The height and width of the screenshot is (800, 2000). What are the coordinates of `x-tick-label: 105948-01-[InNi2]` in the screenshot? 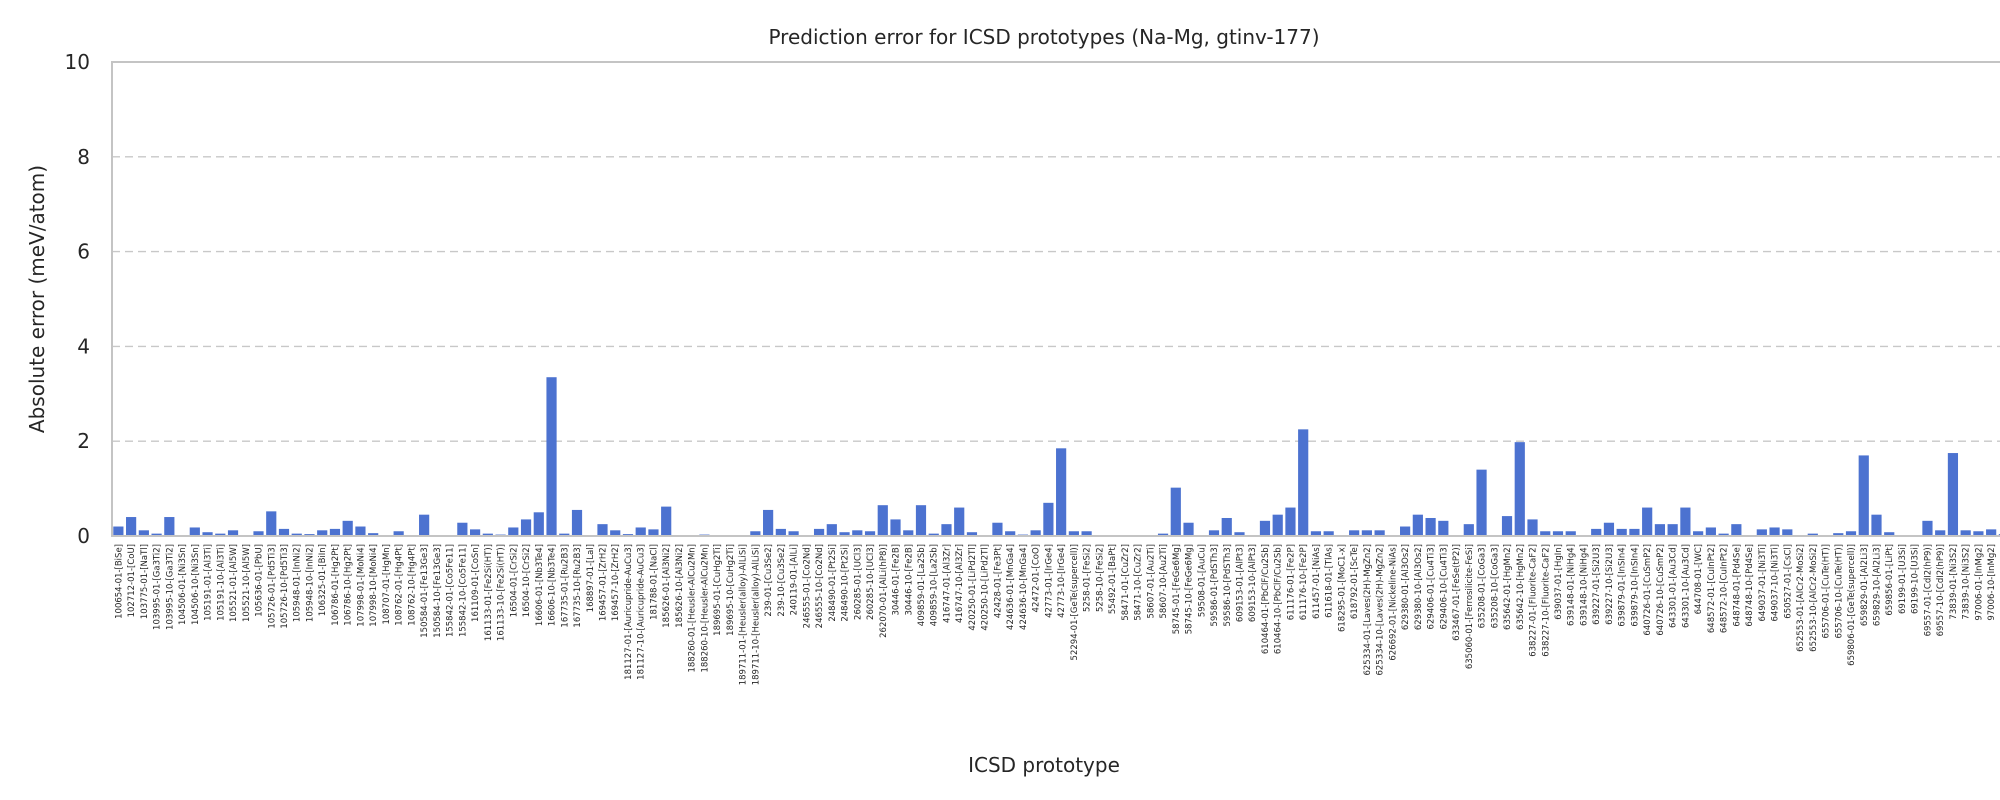 It's located at (298, 583).